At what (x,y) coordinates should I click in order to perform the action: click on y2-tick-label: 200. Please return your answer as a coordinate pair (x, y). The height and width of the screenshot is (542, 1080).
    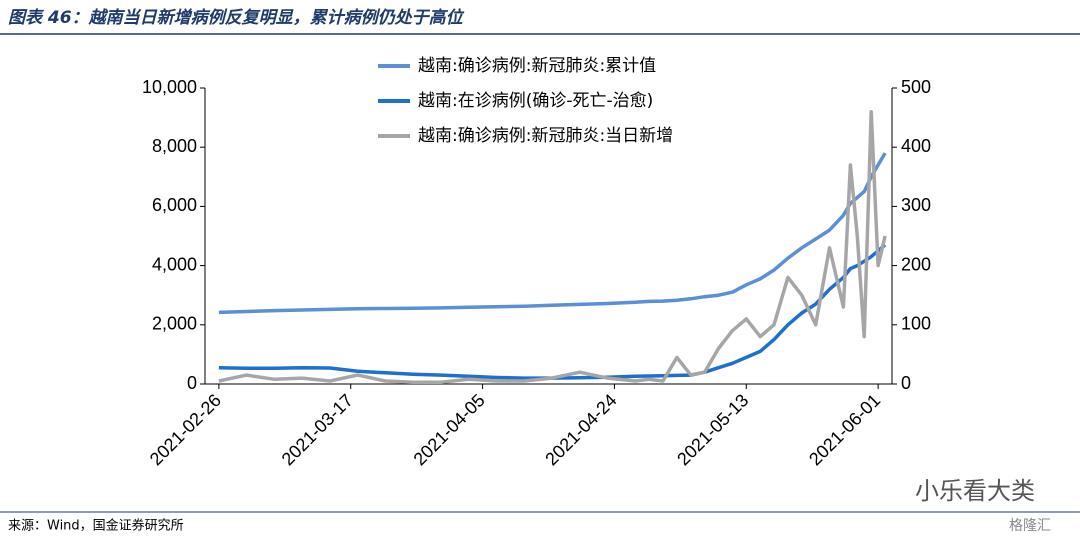
    Looking at the image, I should click on (916, 264).